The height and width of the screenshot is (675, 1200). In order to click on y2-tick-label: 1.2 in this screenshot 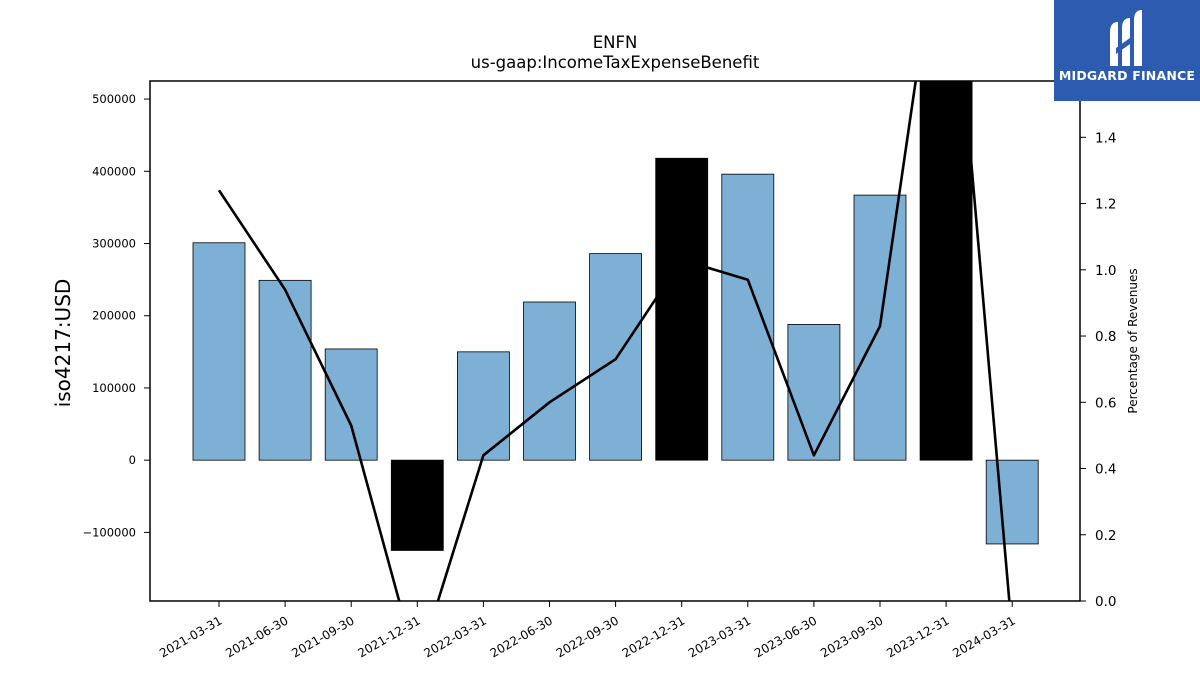, I will do `click(1105, 205)`.